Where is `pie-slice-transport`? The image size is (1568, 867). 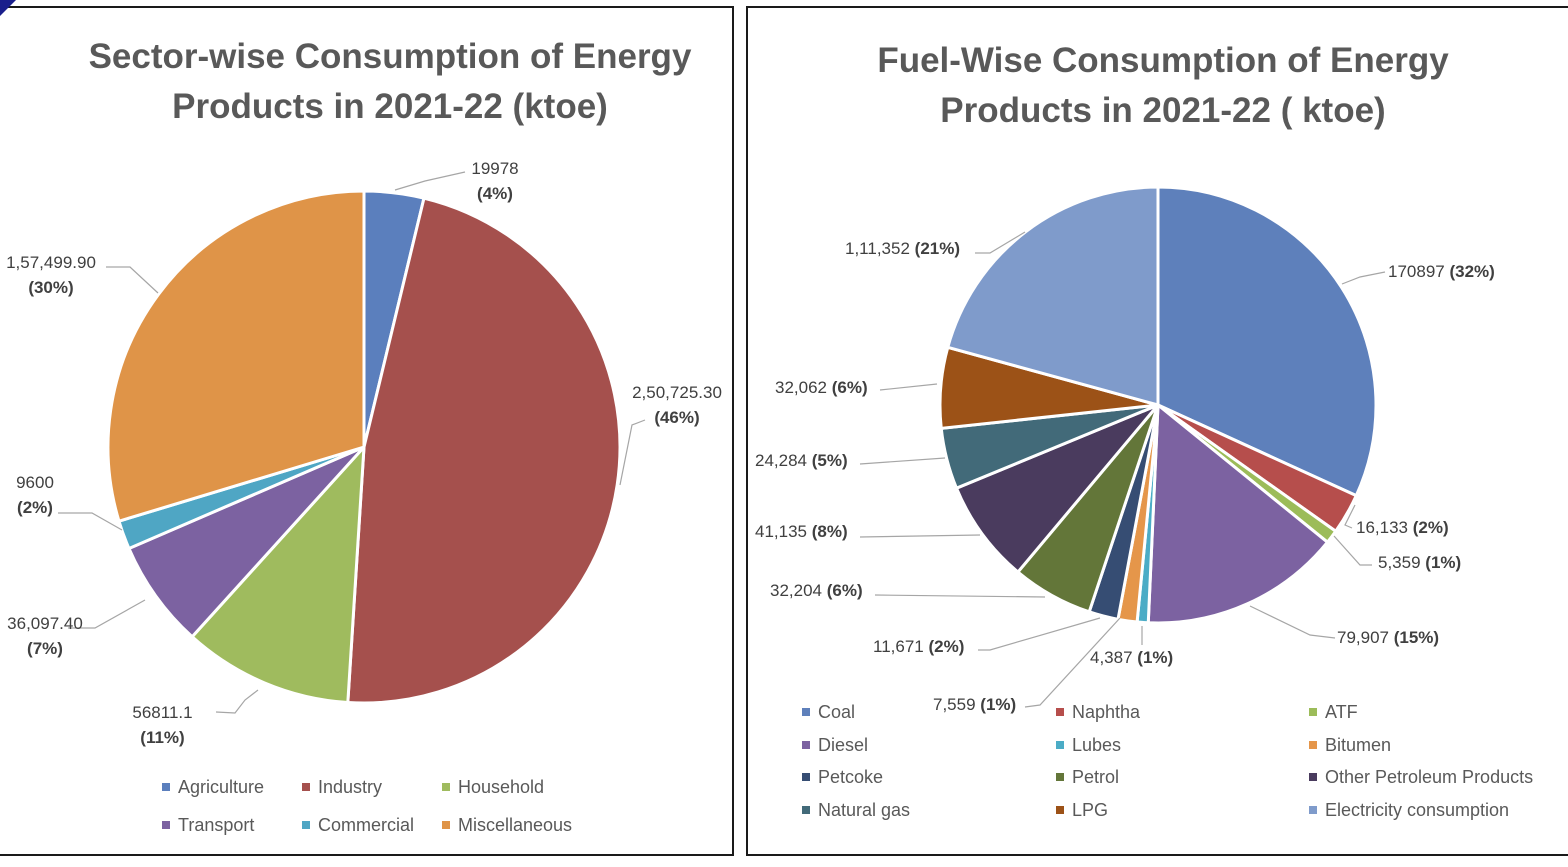
pie-slice-transport is located at coordinates (246, 542).